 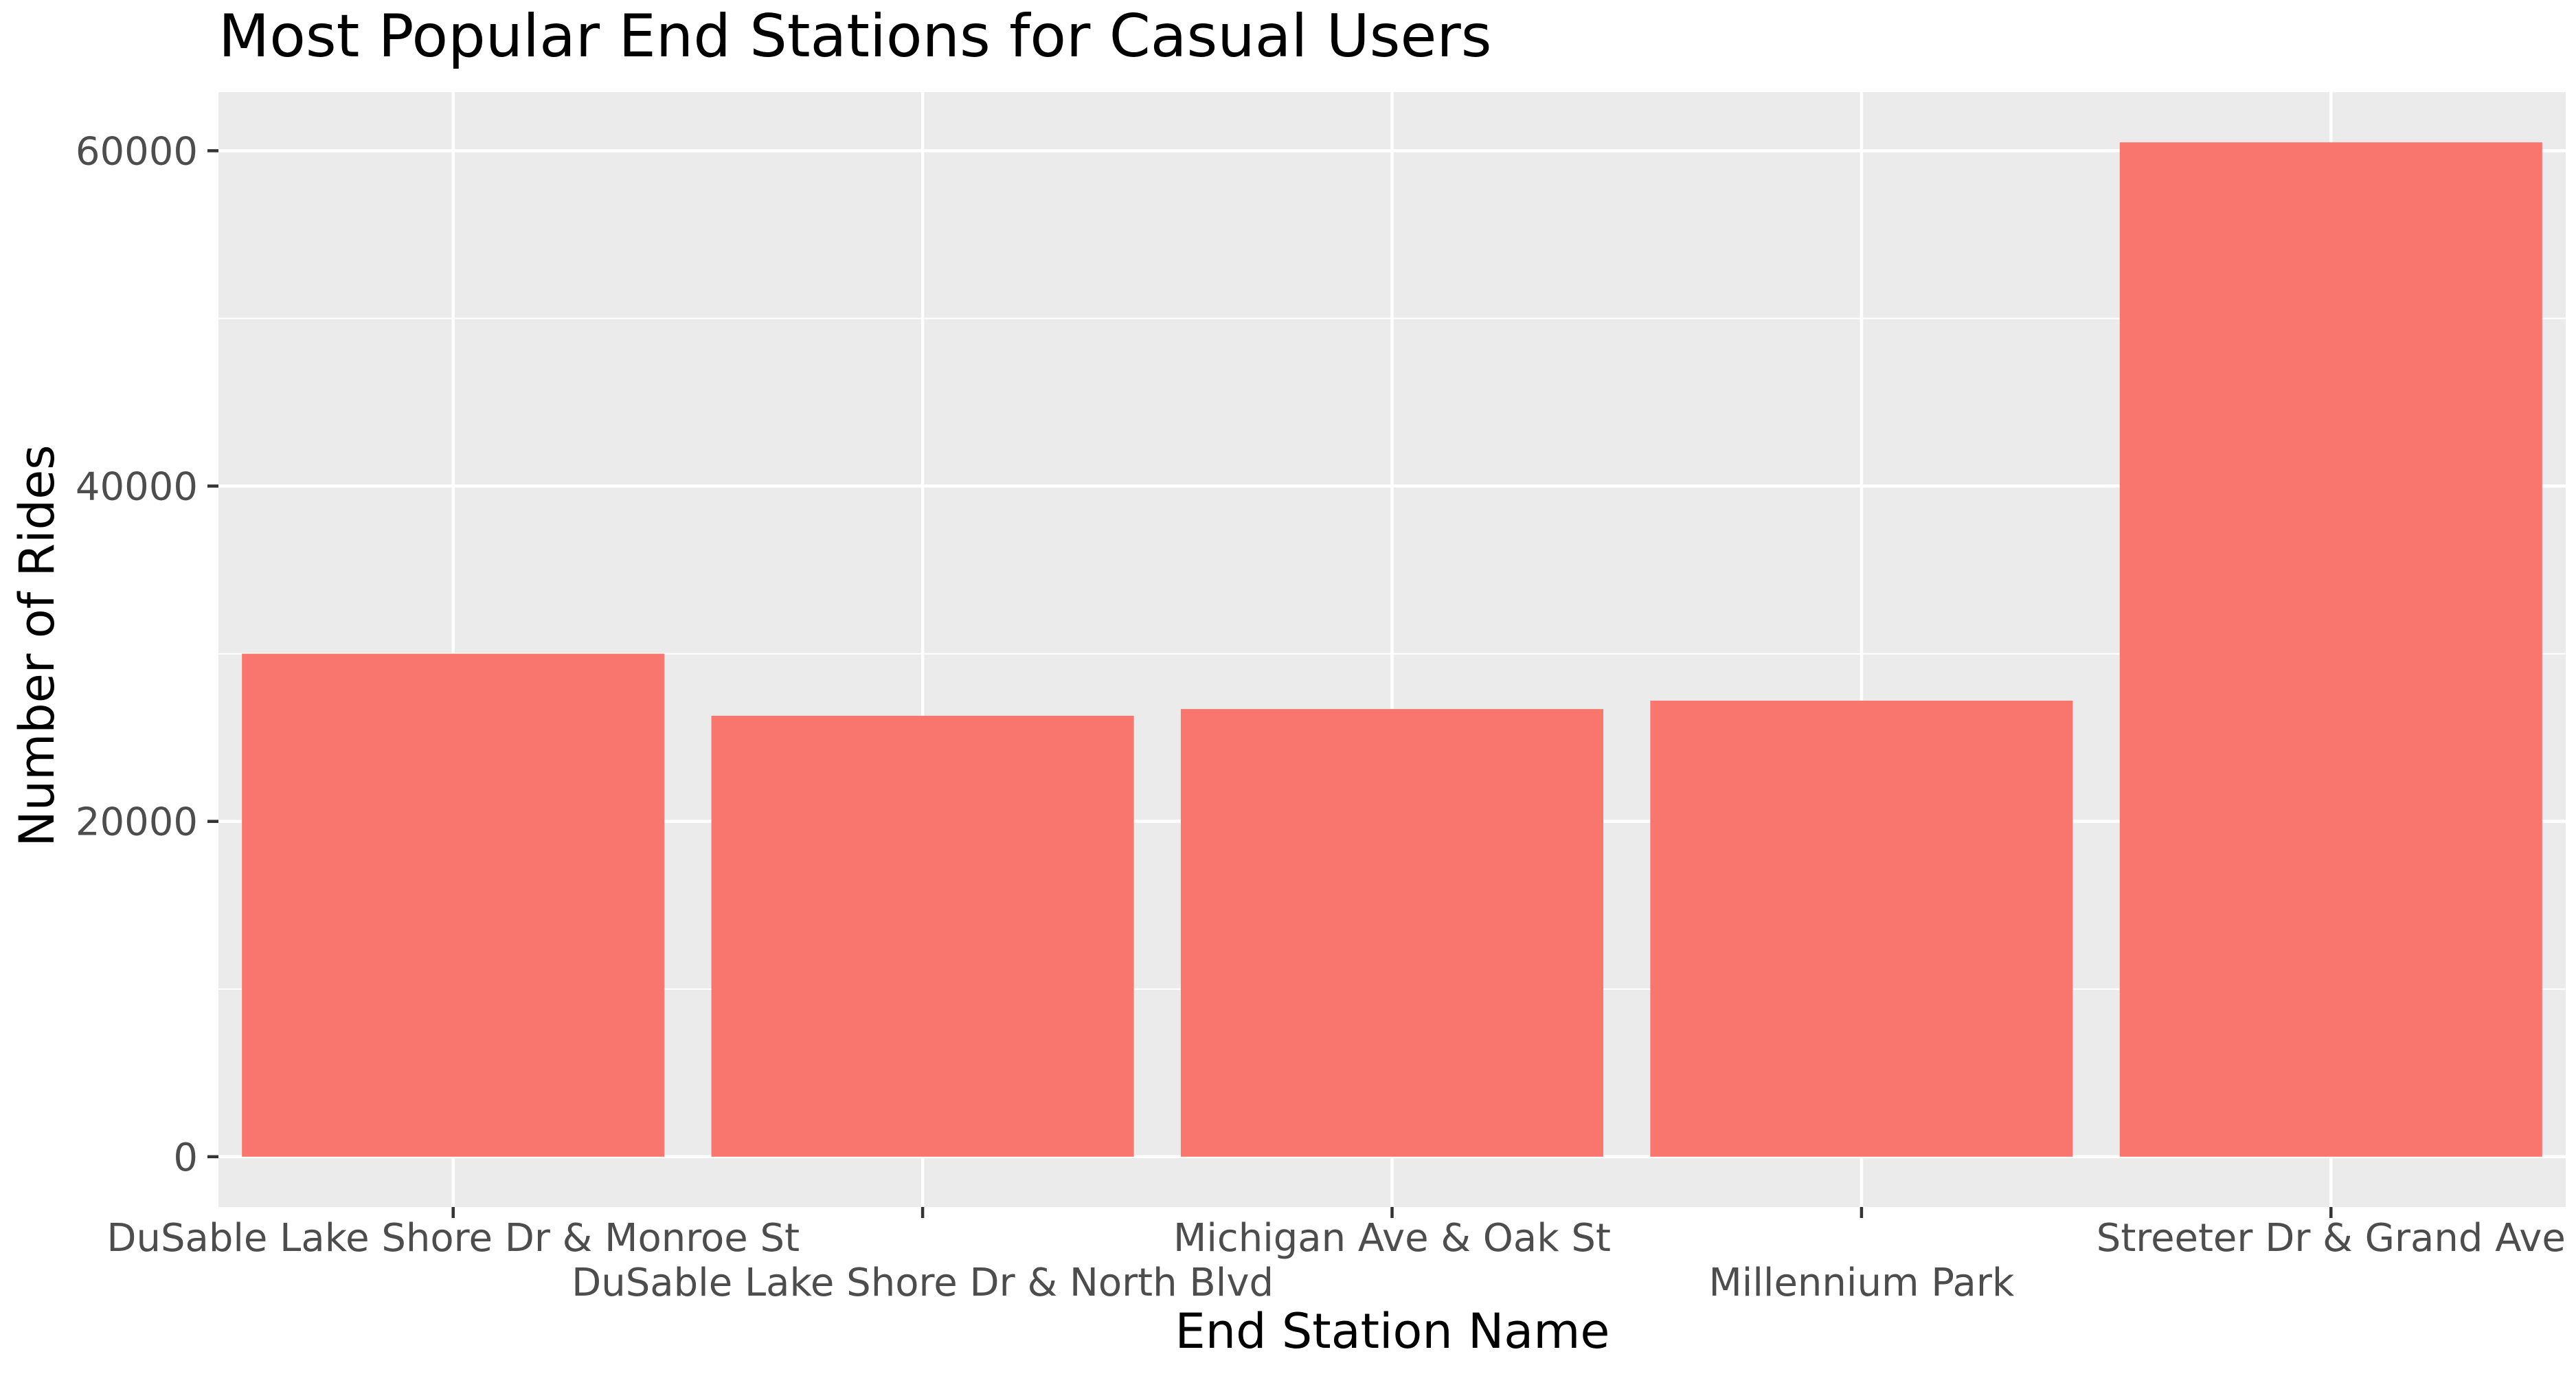 What do you see at coordinates (147, 655) in the screenshot?
I see `y-axis: 0 20000 40000 60000` at bounding box center [147, 655].